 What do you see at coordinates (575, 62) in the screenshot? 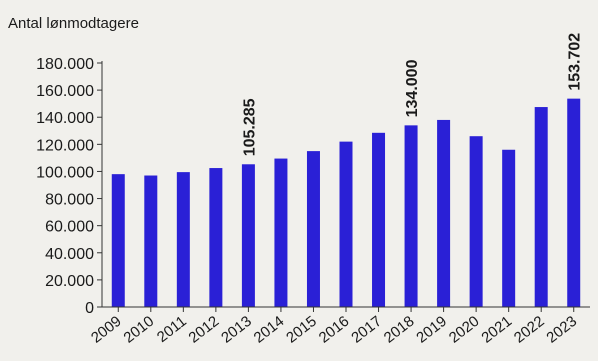
I see `data-label-2023: 153.702` at bounding box center [575, 62].